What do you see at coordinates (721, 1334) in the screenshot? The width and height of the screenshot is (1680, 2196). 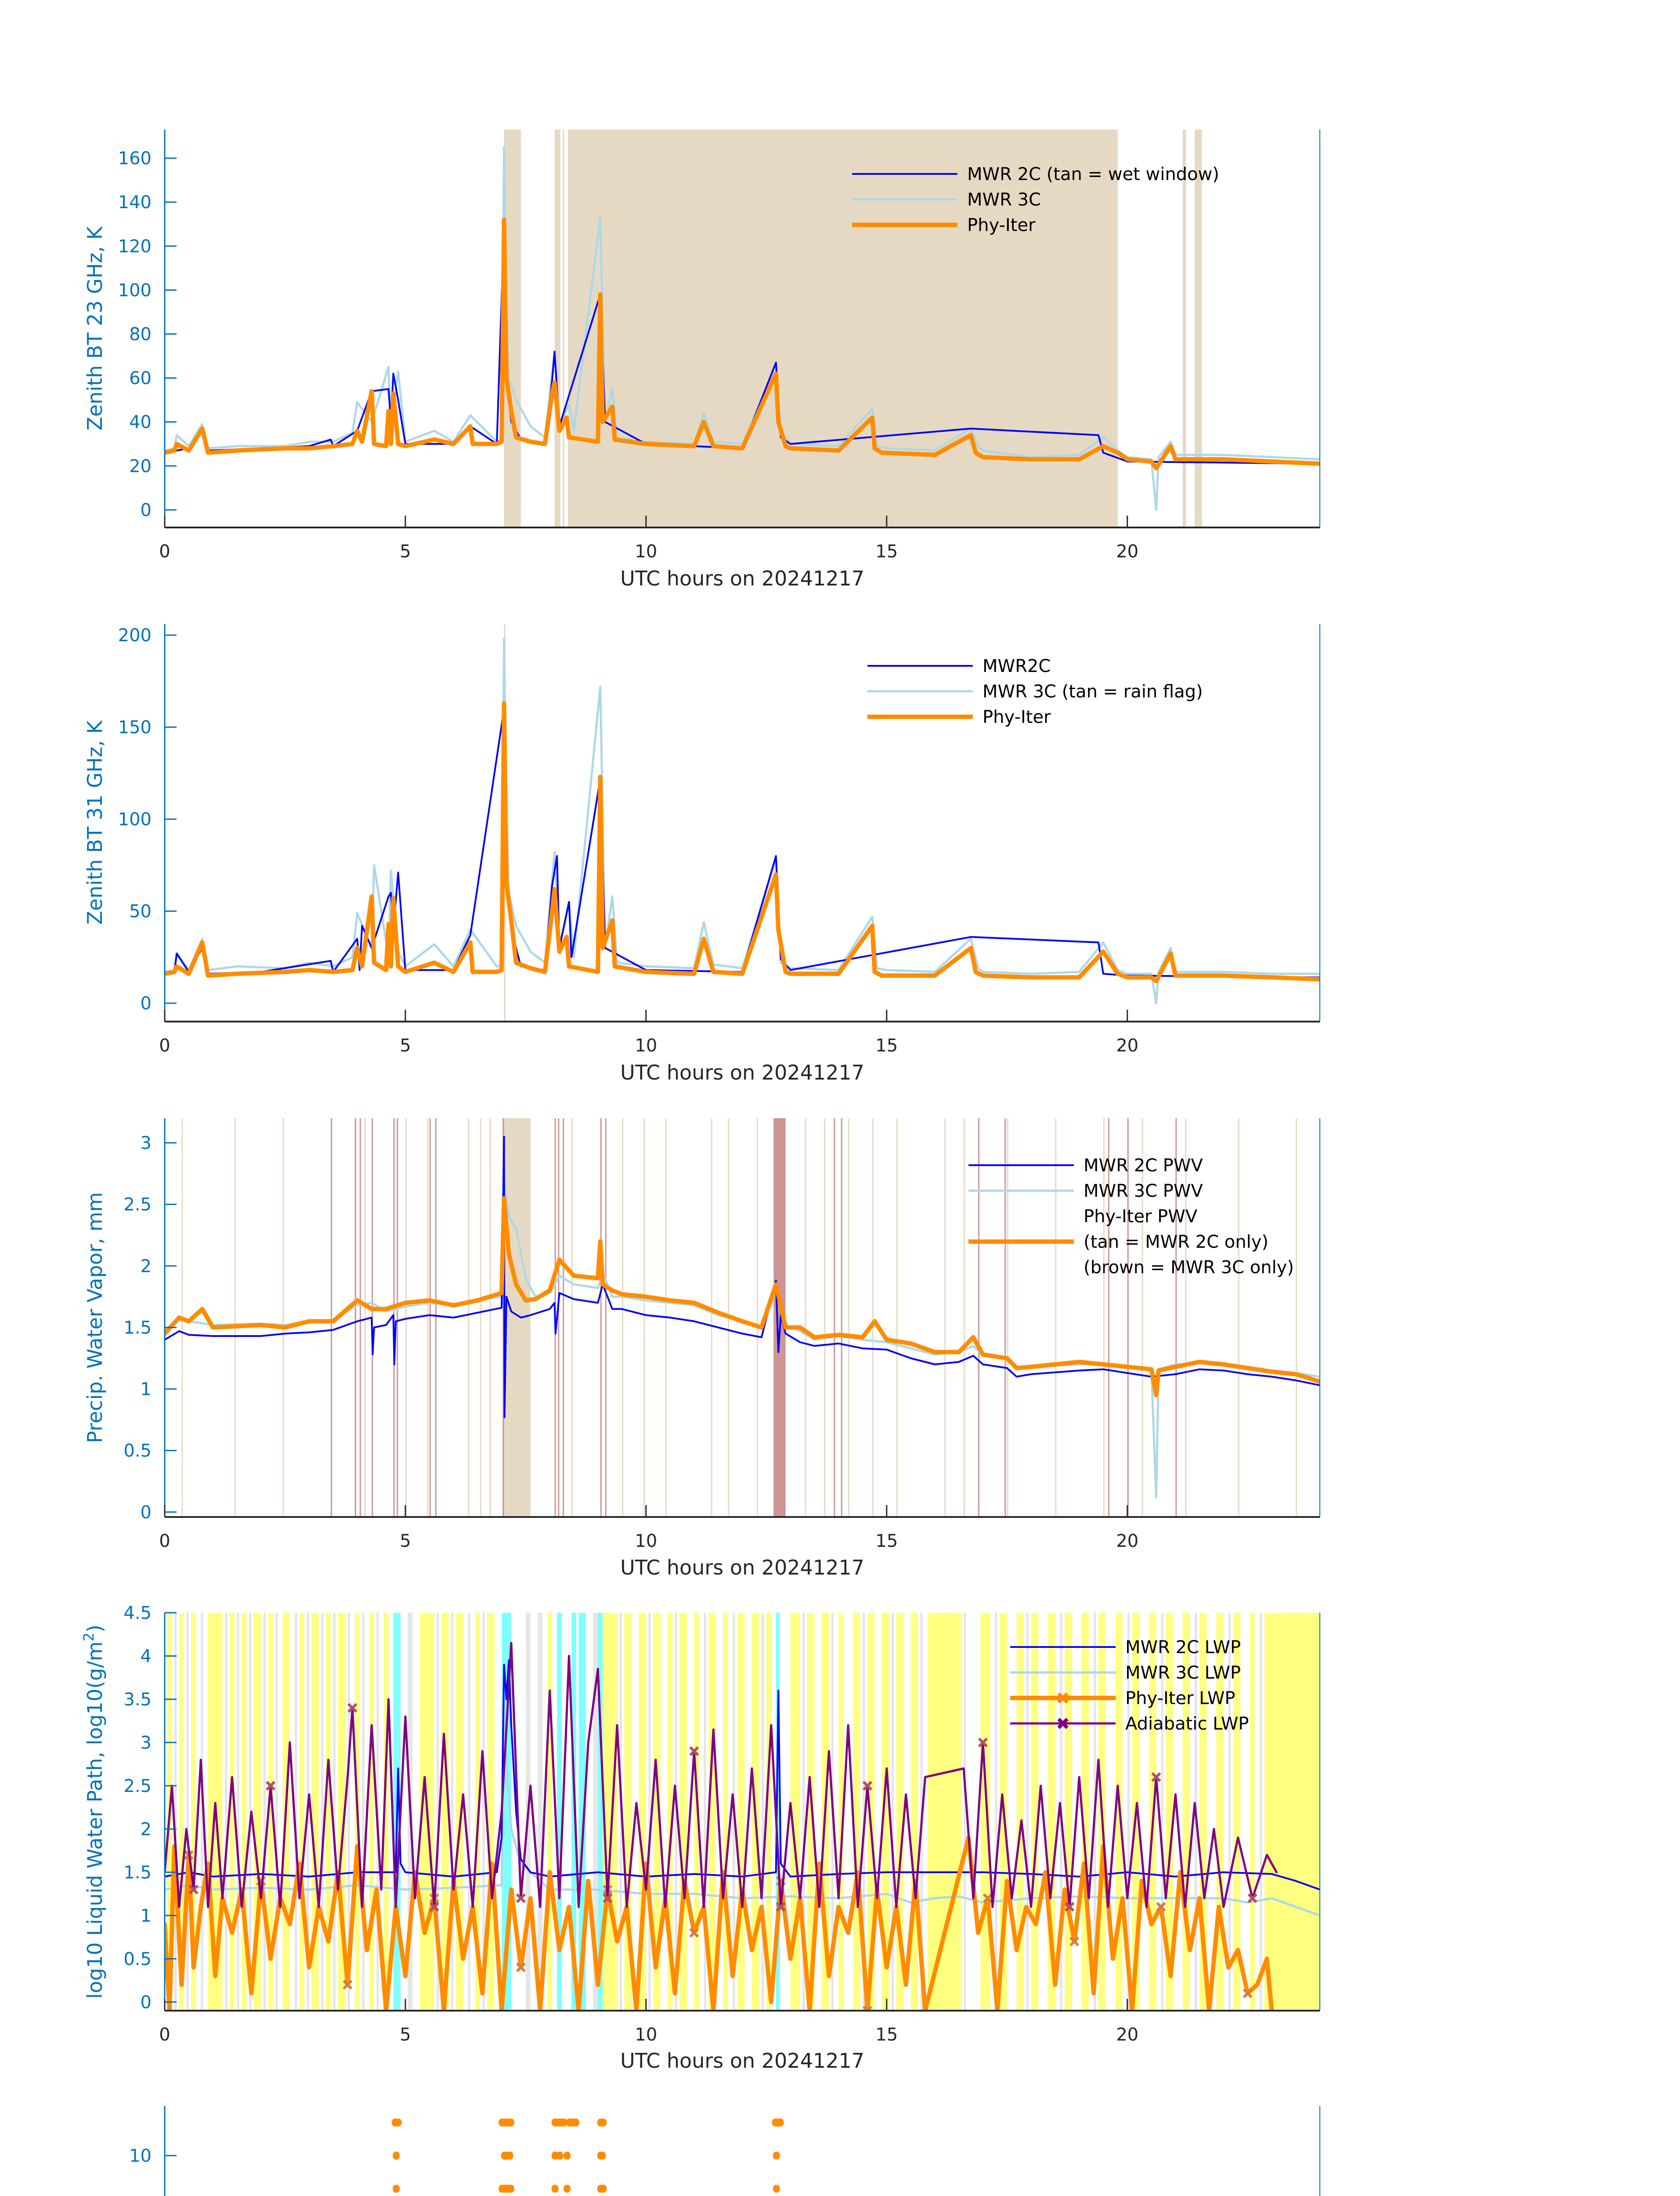 I see `pwv-axes: 0 0.5 1 1.5 2 2.5 3 0 5 10 15 20` at bounding box center [721, 1334].